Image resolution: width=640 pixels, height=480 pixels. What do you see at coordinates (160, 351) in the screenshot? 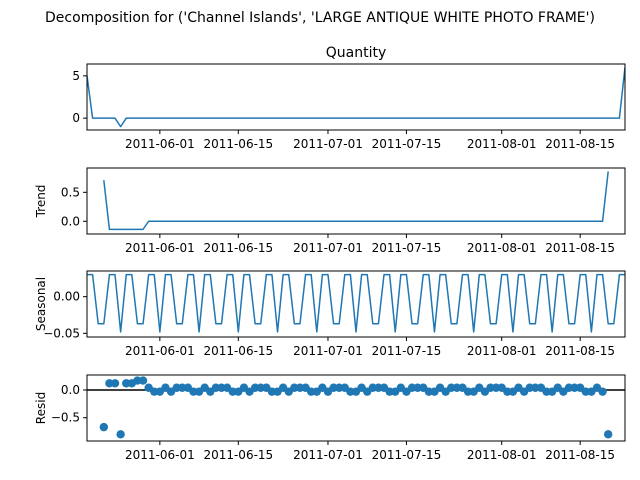
I see `seasonal-xtick-label: 2011-06-01` at bounding box center [160, 351].